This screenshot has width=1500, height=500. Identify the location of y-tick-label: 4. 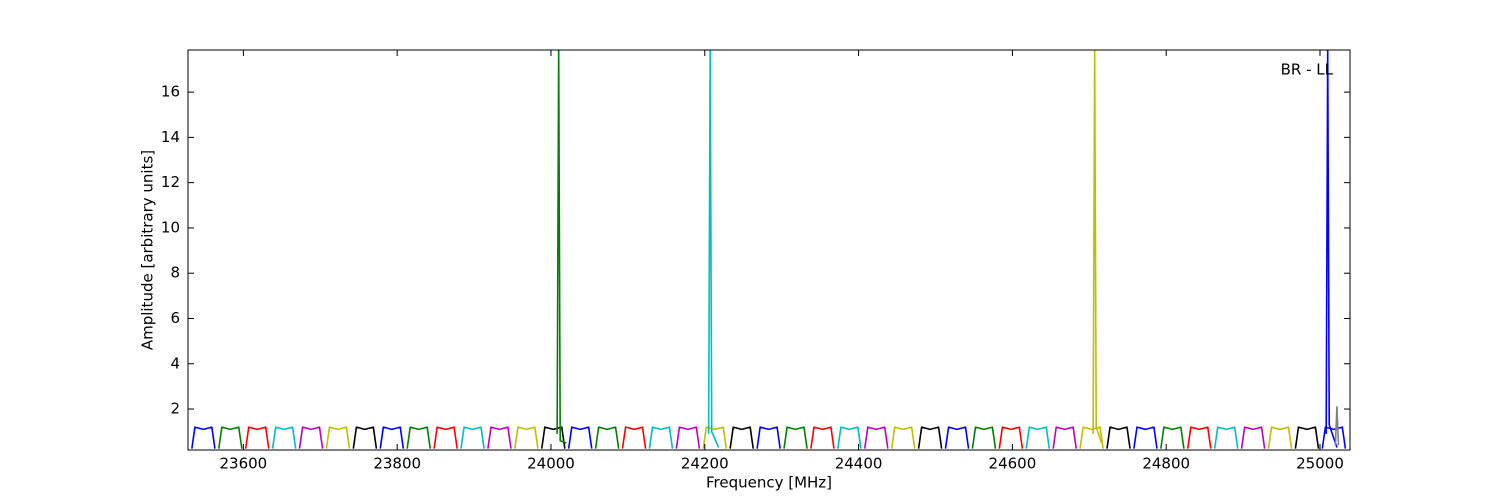
(175, 363).